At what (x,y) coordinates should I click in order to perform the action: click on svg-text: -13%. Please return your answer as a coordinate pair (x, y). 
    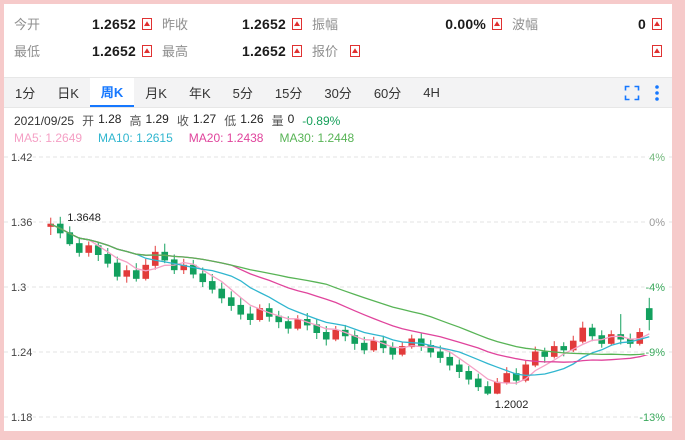
    Looking at the image, I should click on (652, 418).